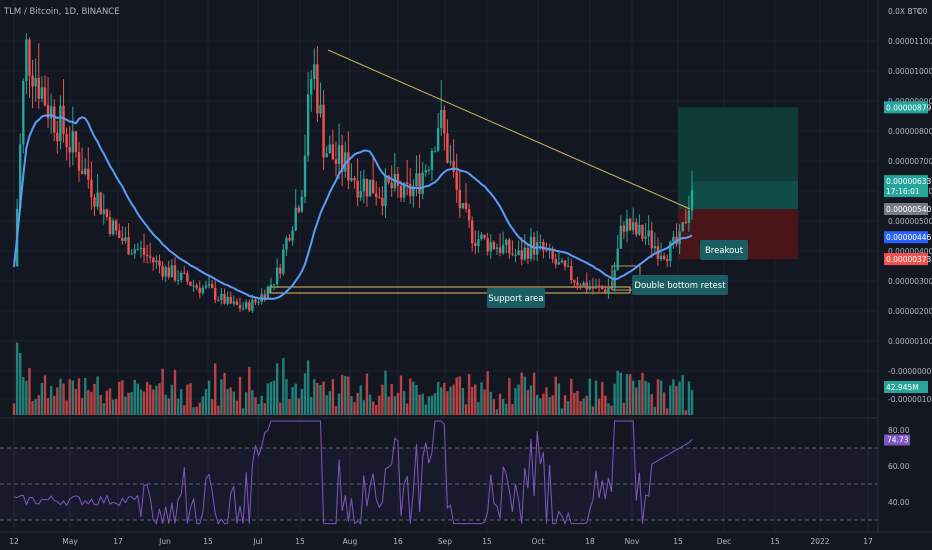 Image resolution: width=932 pixels, height=550 pixels. What do you see at coordinates (906, 186) in the screenshot?
I see `price-badge-bg` at bounding box center [906, 186].